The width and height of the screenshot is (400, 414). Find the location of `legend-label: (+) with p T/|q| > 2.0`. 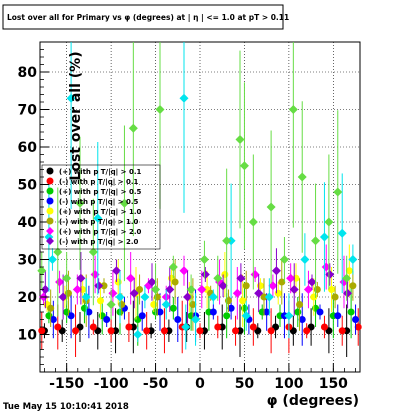

legend-label: (+) with p T/|q| > 2.0 is located at coordinates (100, 232).